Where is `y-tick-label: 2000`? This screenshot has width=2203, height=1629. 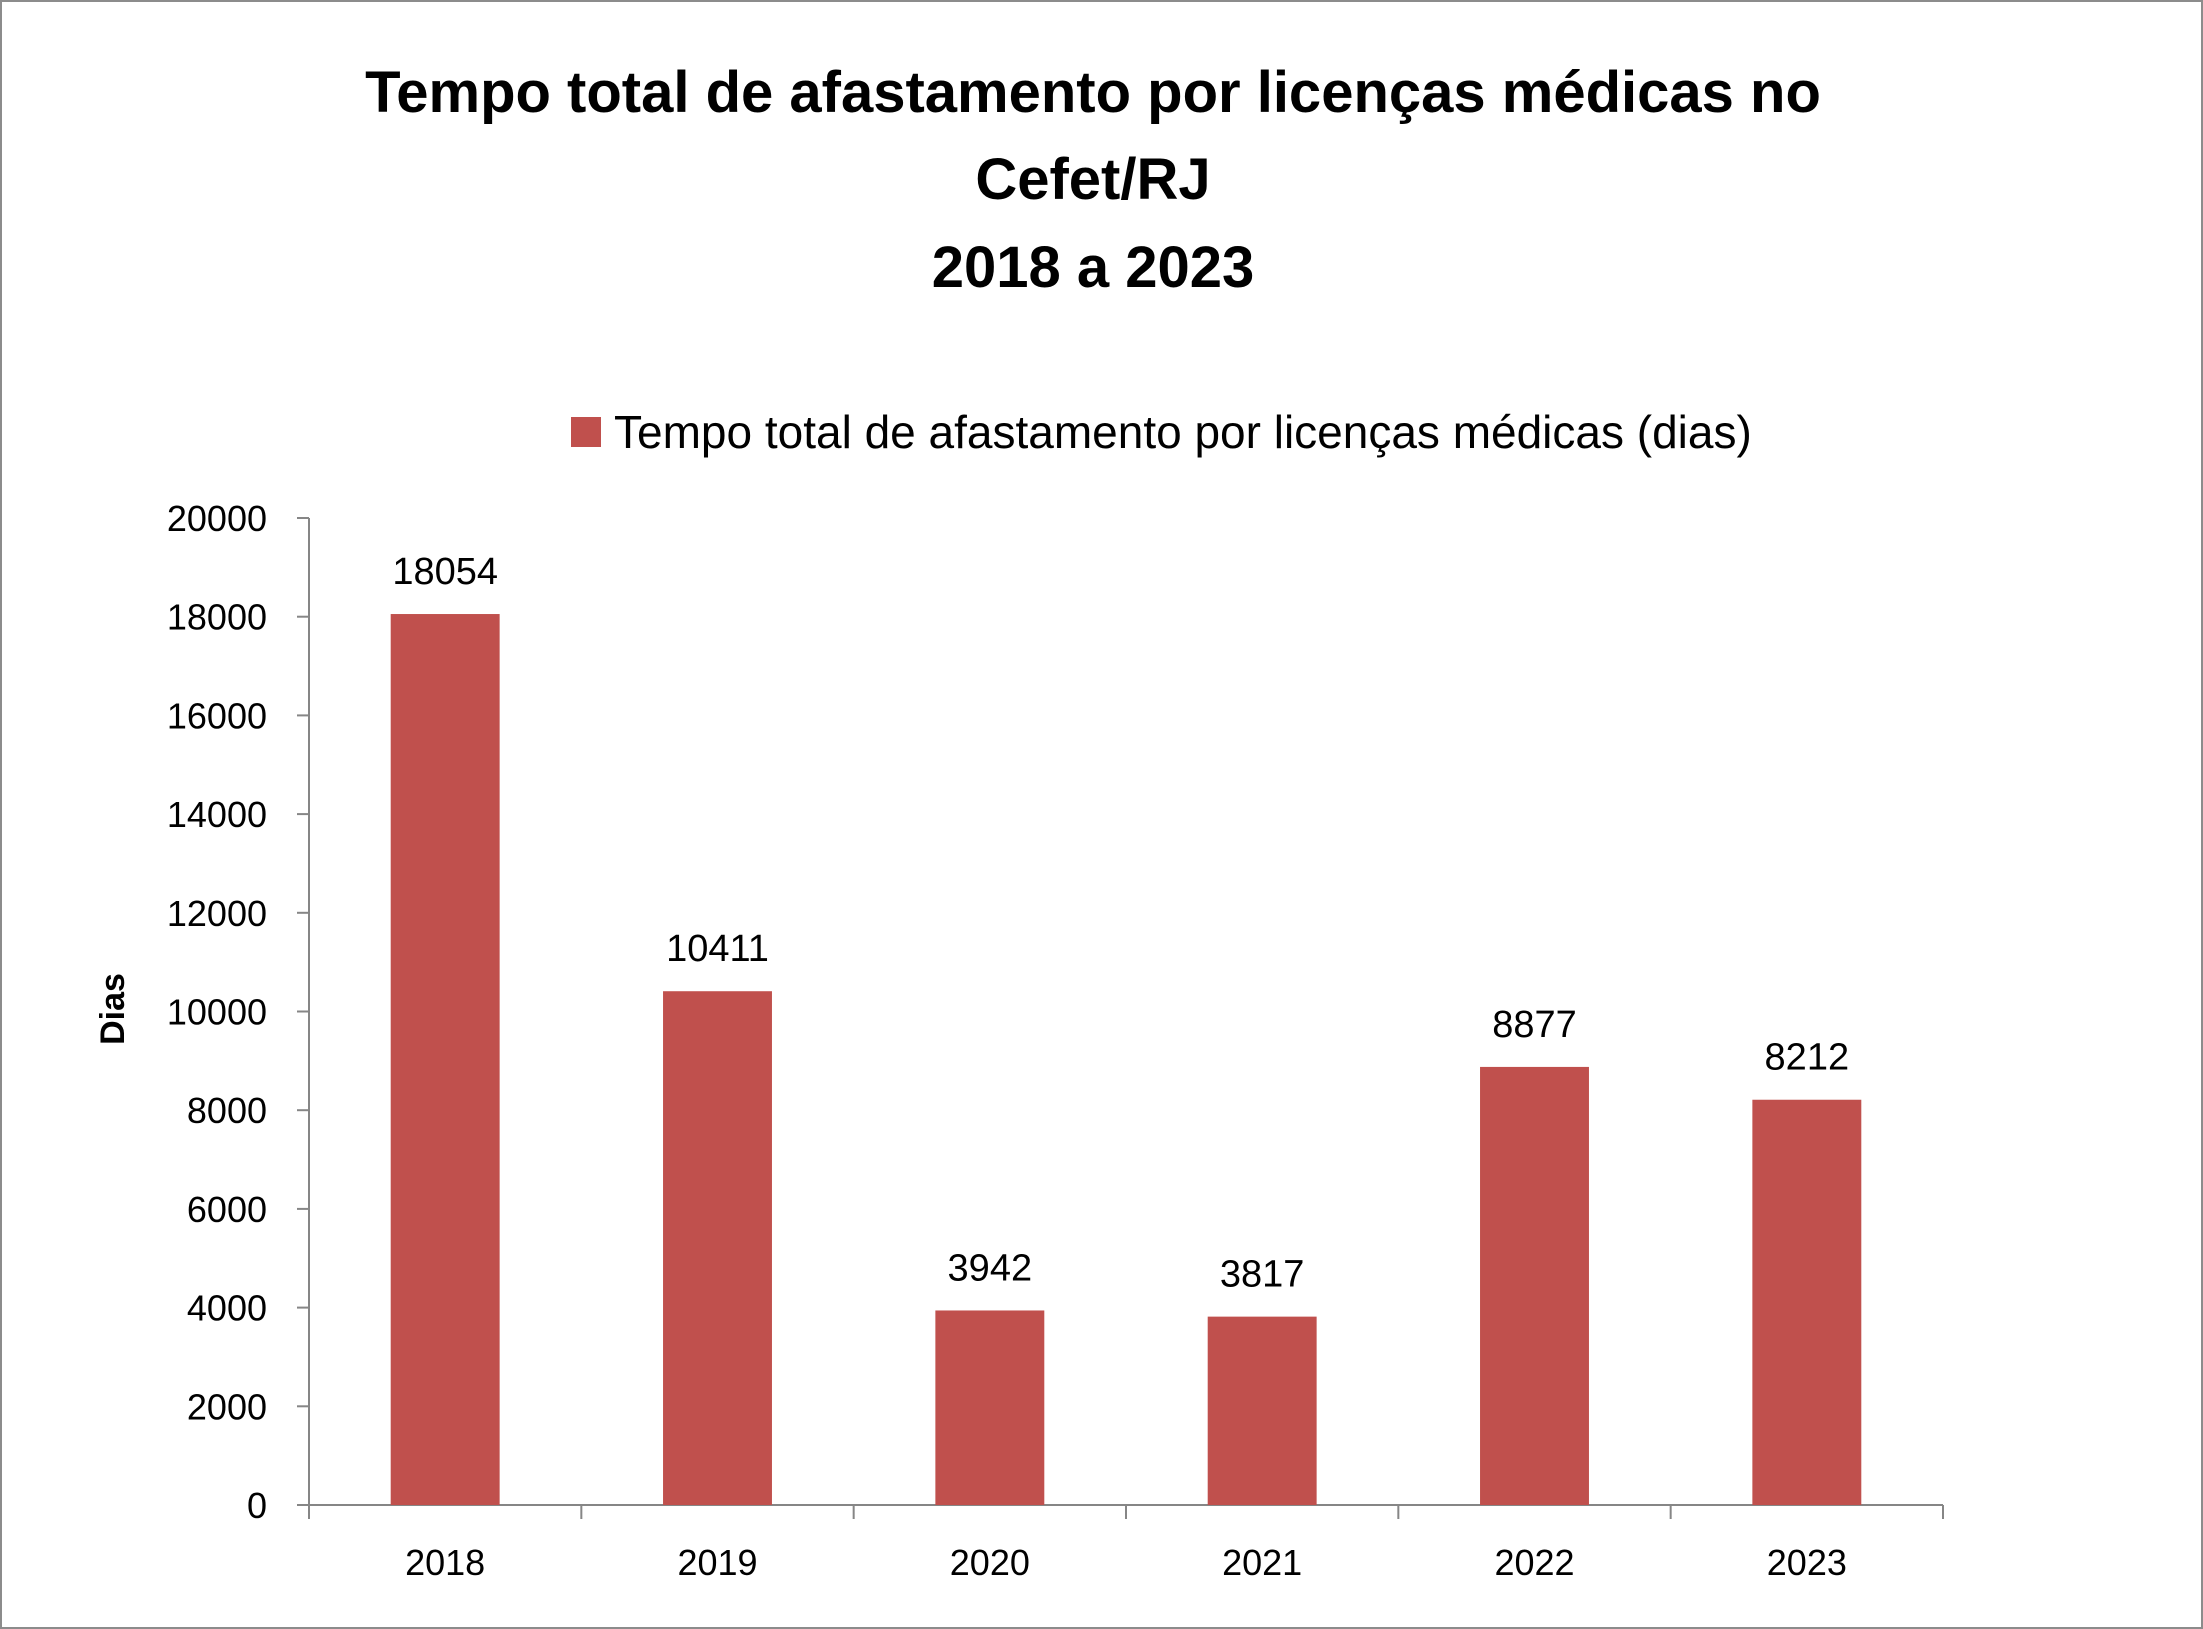 y-tick-label: 2000 is located at coordinates (227, 1406).